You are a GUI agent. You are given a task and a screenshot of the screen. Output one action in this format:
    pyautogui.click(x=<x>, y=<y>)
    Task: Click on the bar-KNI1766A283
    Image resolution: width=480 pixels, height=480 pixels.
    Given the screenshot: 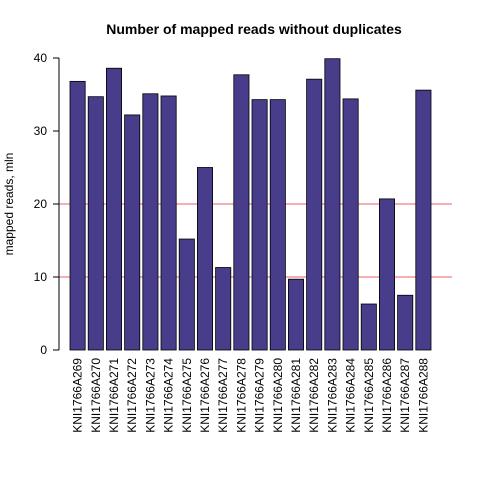 What is the action you would take?
    pyautogui.click(x=332, y=204)
    